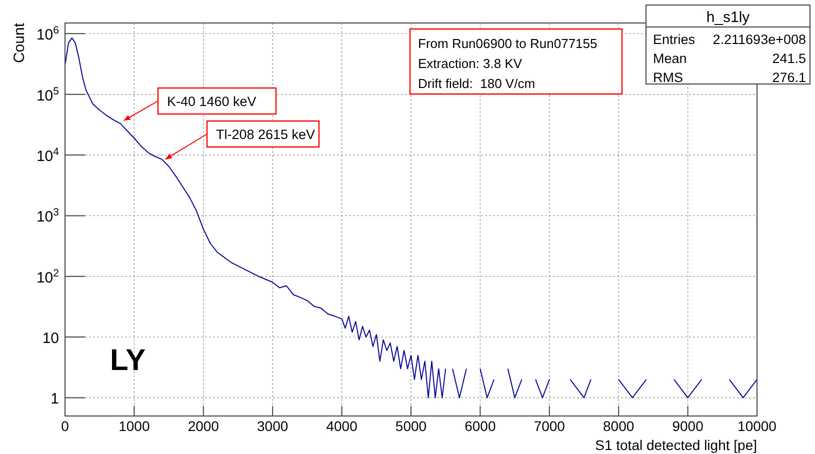 The width and height of the screenshot is (815, 454). Describe the element at coordinates (670, 58) in the screenshot. I see `annotation: Mean` at that location.